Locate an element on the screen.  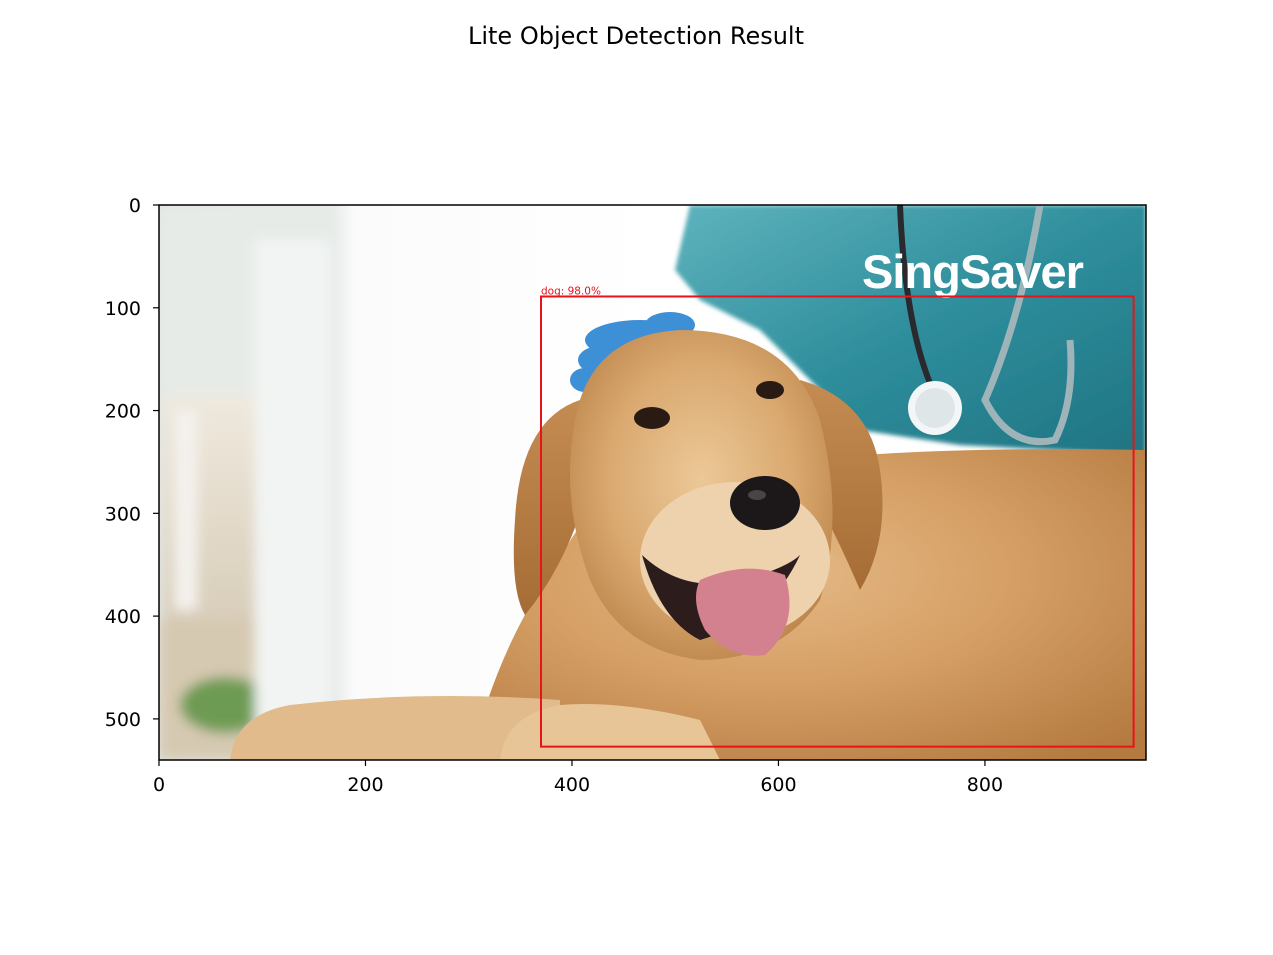
x-tick-label: 0 is located at coordinates (159, 785).